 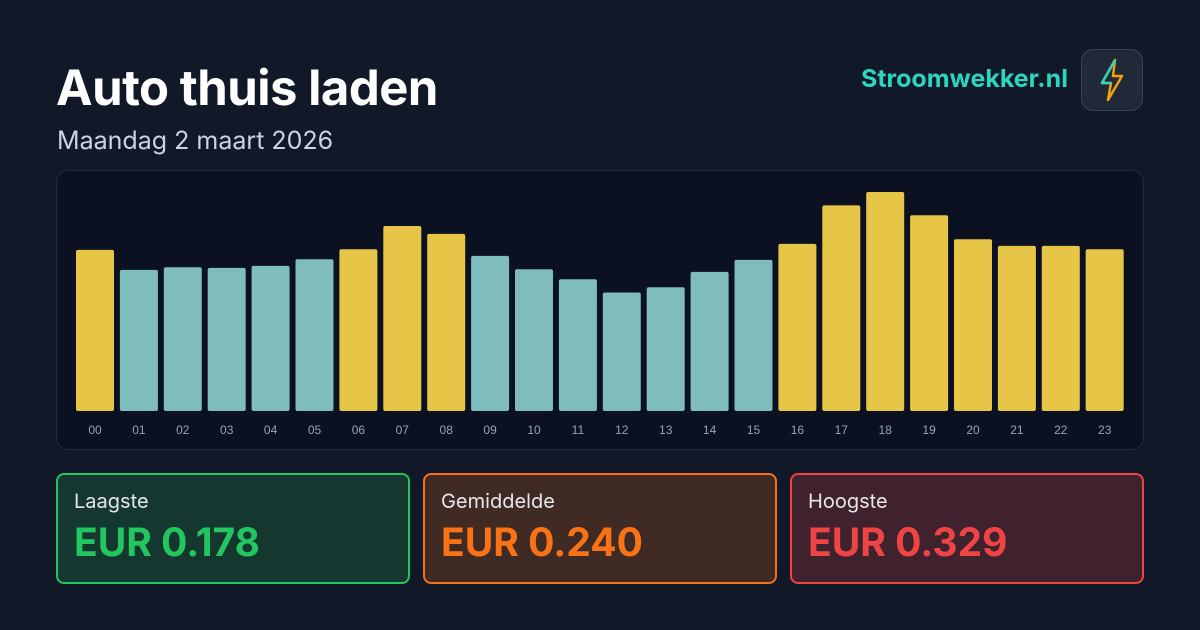 I want to click on x-tick-label: 16, so click(x=798, y=430).